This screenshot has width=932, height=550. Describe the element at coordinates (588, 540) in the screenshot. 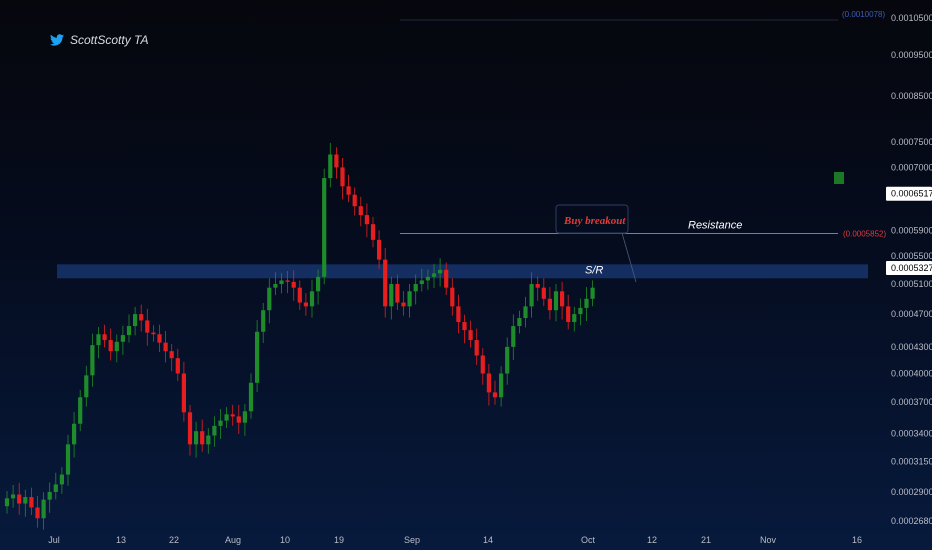

I see `x-tick-label: Oct` at that location.